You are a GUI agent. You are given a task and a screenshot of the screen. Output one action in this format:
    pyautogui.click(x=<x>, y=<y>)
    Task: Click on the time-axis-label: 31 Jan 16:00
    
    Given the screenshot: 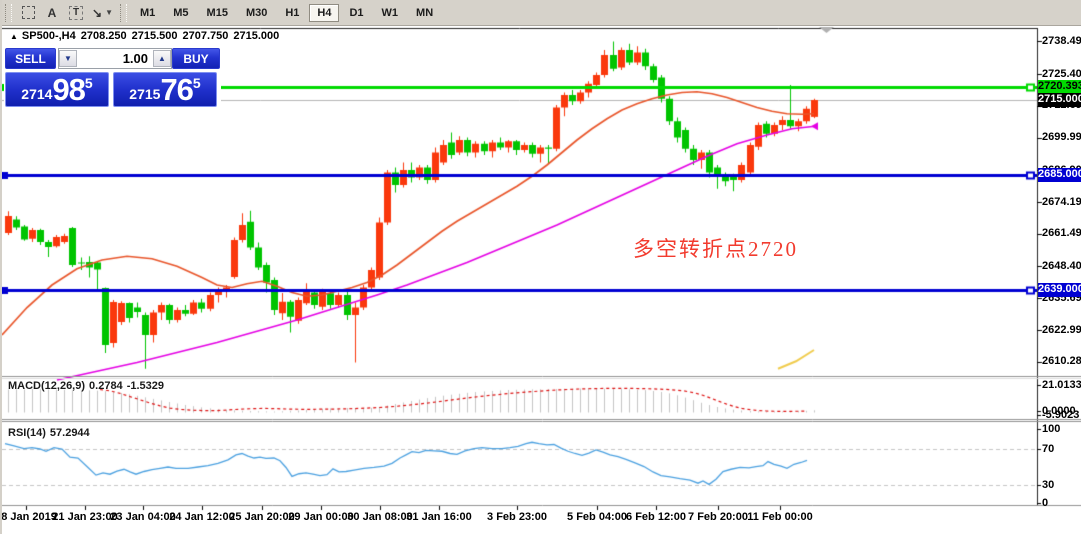 What is the action you would take?
    pyautogui.click(x=439, y=517)
    